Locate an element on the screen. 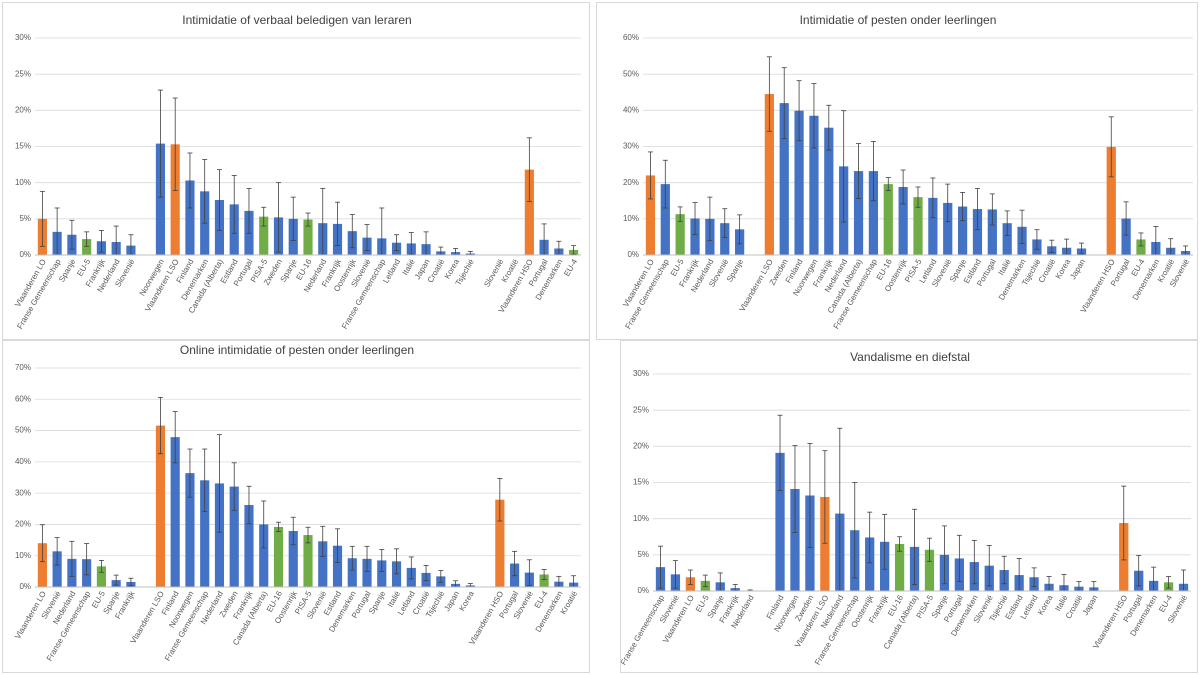  y-tick-label: 25% is located at coordinates (641, 409).